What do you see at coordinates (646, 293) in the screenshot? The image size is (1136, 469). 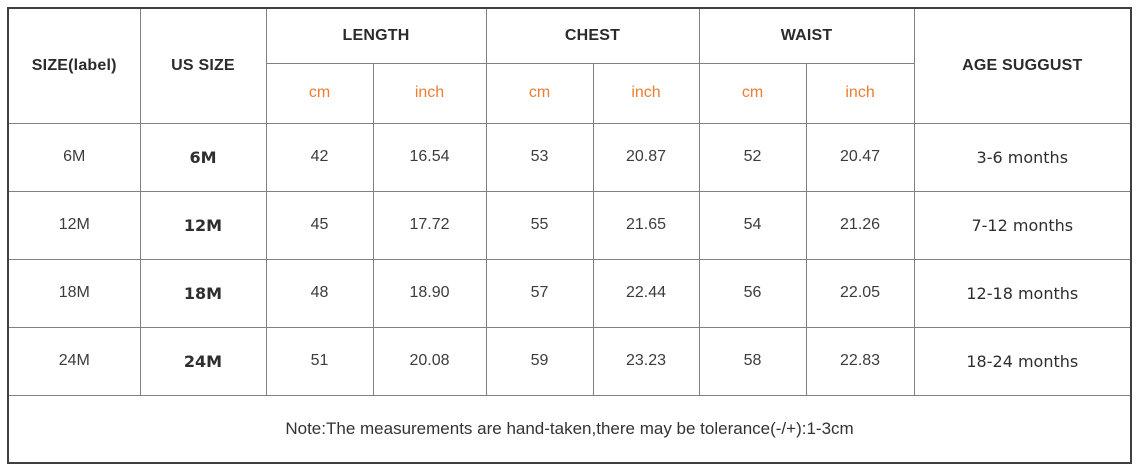 I see `cell-chest-inch: 22.44` at bounding box center [646, 293].